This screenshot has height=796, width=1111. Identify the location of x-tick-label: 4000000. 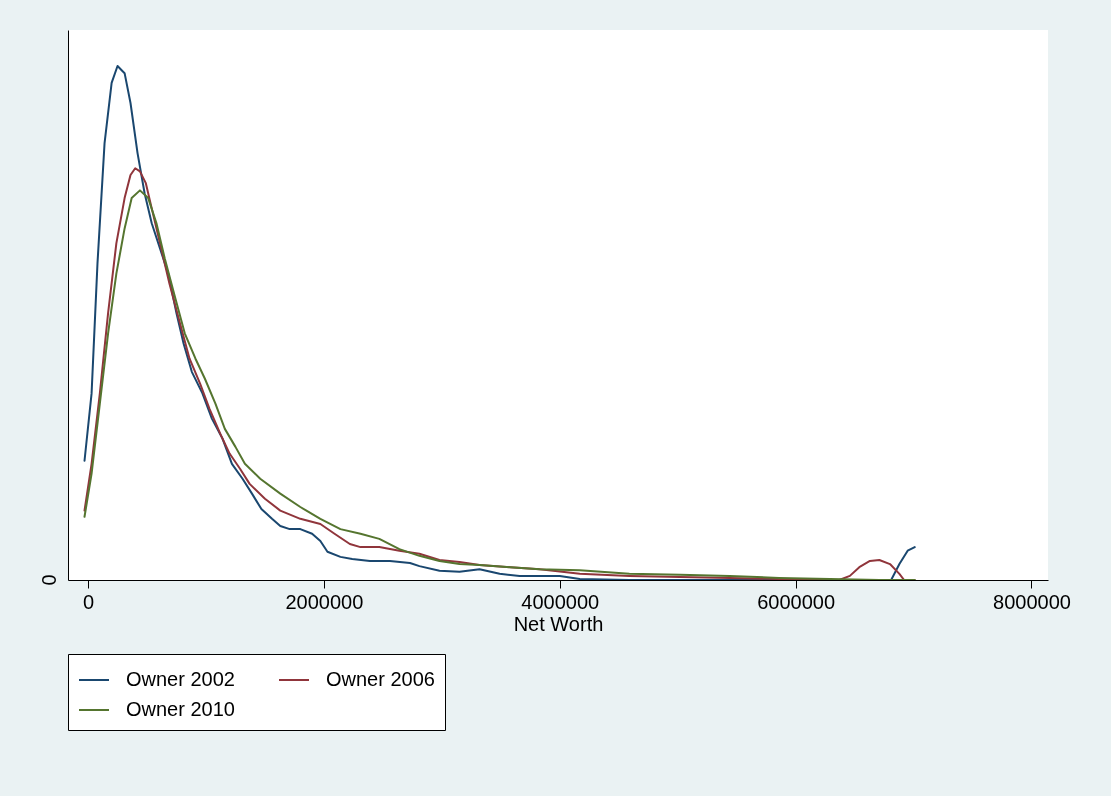
(560, 601).